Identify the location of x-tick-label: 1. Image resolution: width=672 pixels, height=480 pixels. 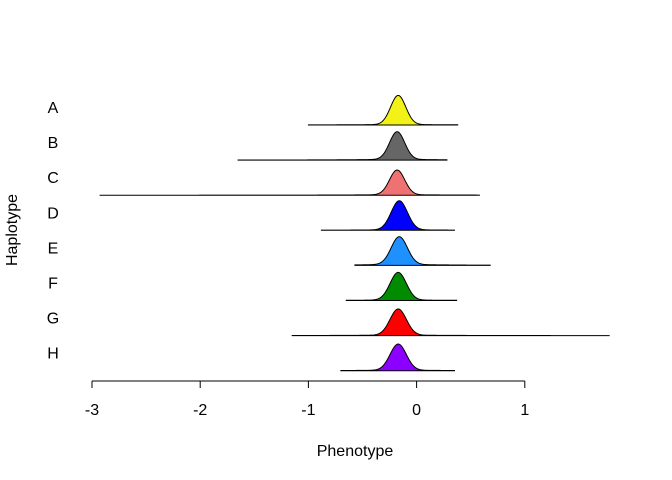
(524, 410).